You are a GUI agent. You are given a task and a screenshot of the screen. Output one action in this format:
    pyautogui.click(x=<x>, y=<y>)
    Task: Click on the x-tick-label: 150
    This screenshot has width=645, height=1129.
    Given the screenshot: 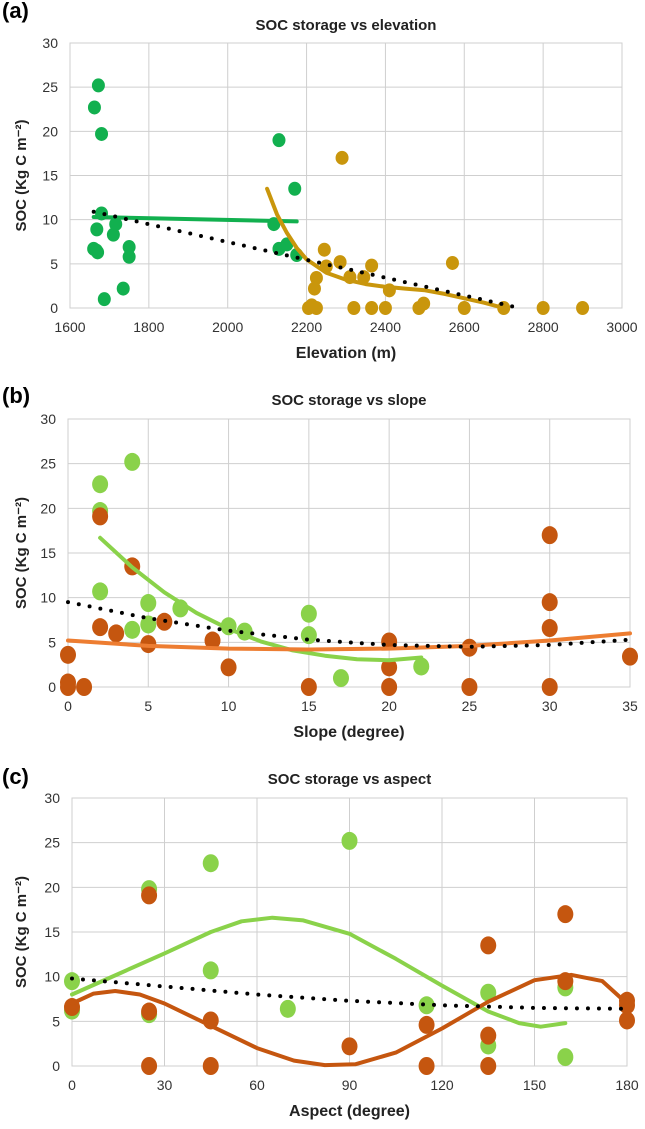 What is the action you would take?
    pyautogui.click(x=535, y=1085)
    